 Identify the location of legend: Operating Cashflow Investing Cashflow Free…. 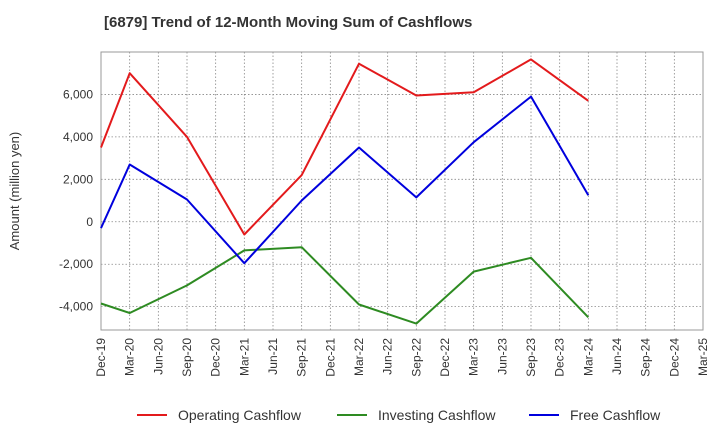
(399, 415).